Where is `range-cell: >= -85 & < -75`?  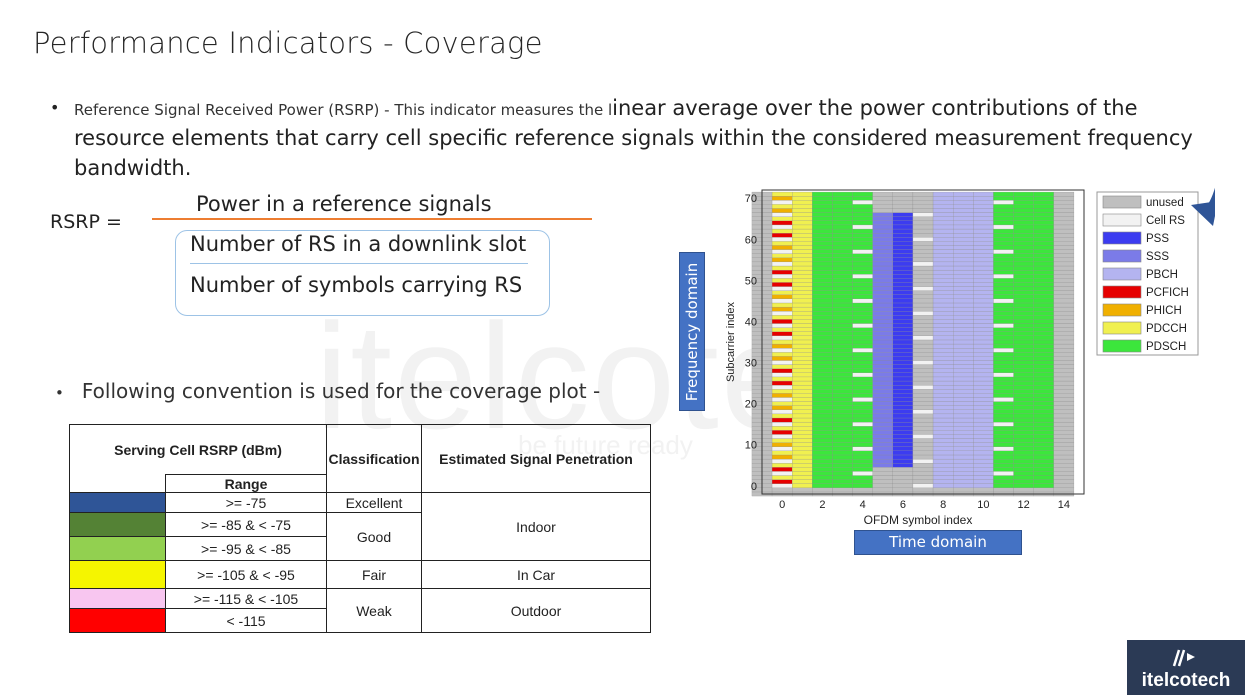
range-cell: >= -85 & < -75 is located at coordinates (246, 524).